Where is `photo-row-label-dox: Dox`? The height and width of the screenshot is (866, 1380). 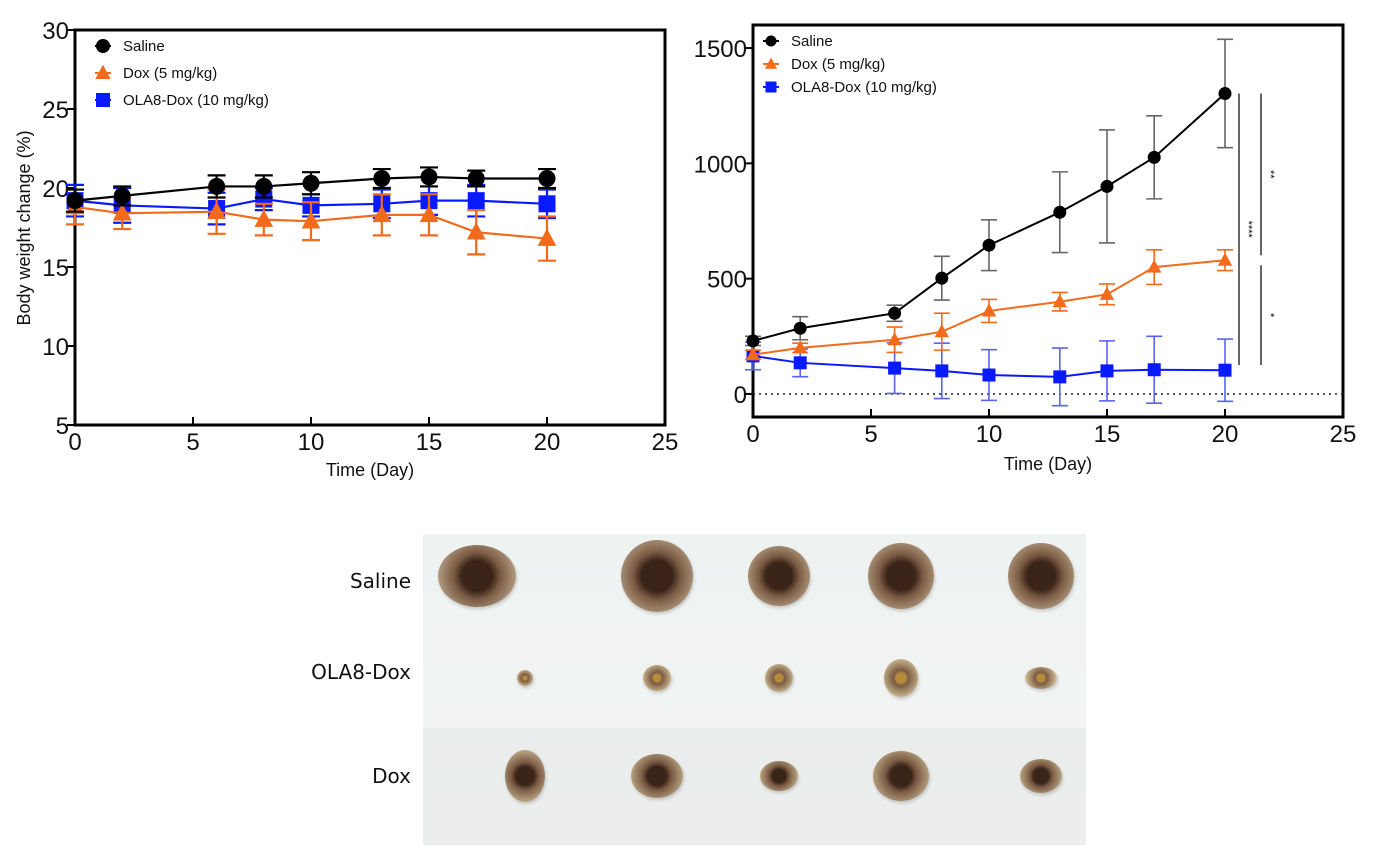 photo-row-label-dox: Dox is located at coordinates (391, 776).